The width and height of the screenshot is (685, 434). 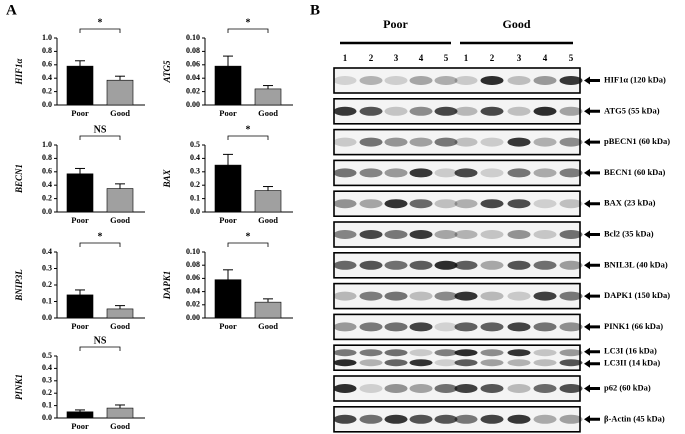 I want to click on panel-label: B, so click(x=315, y=10).